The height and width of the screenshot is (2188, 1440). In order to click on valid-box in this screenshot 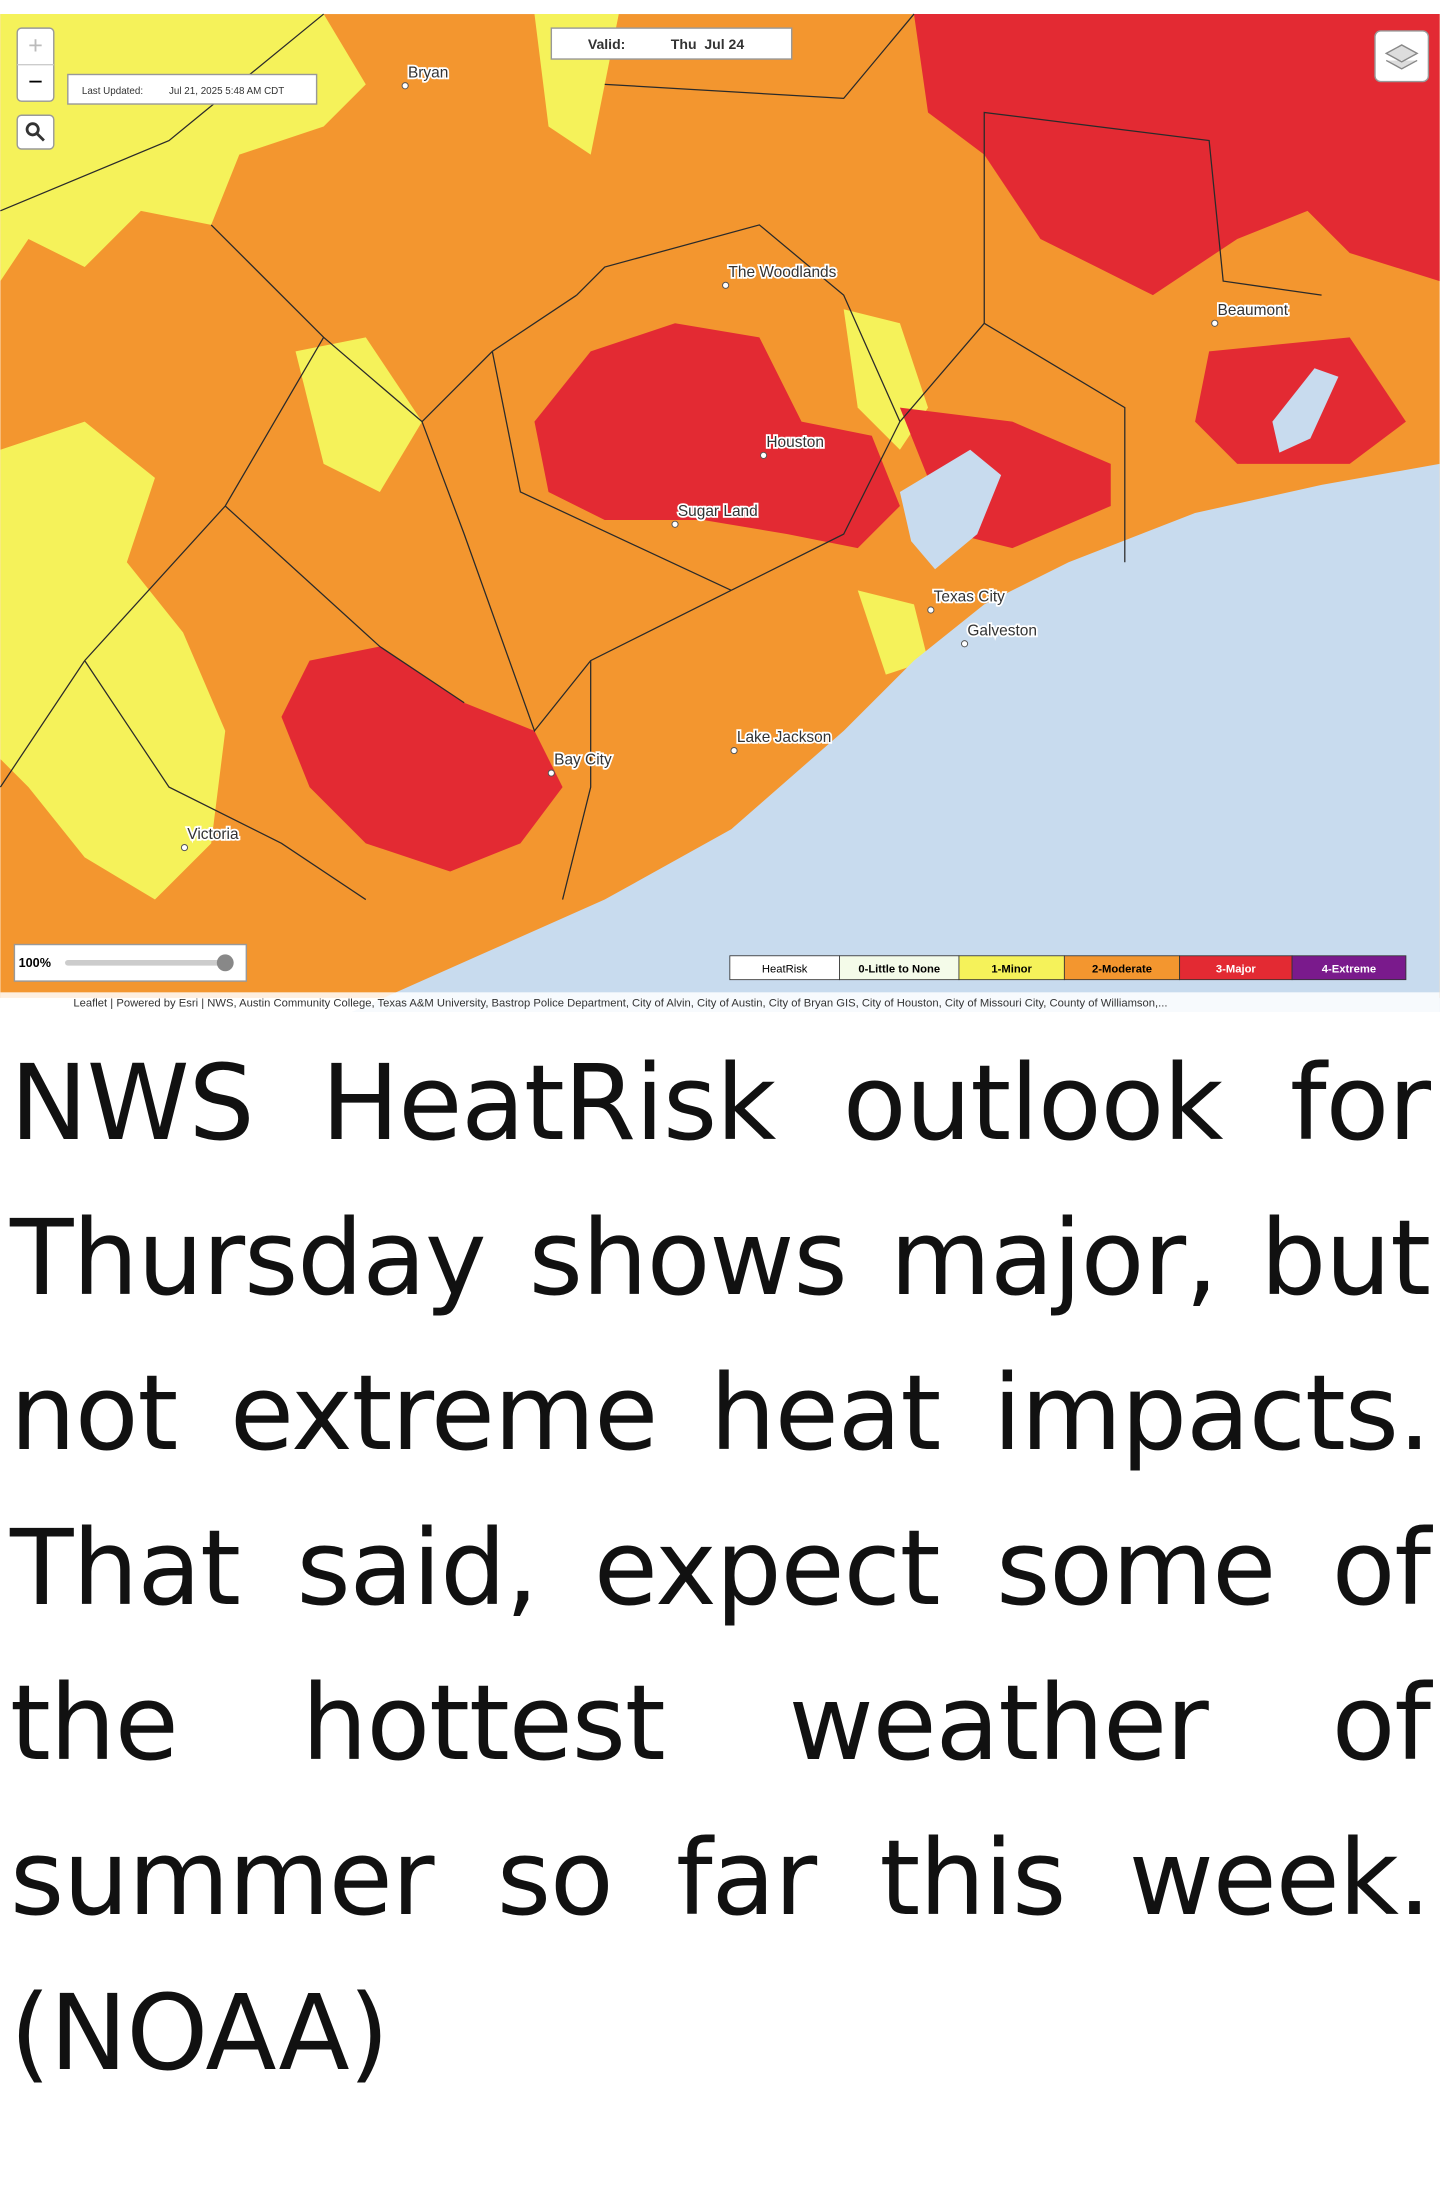, I will do `click(671, 43)`.